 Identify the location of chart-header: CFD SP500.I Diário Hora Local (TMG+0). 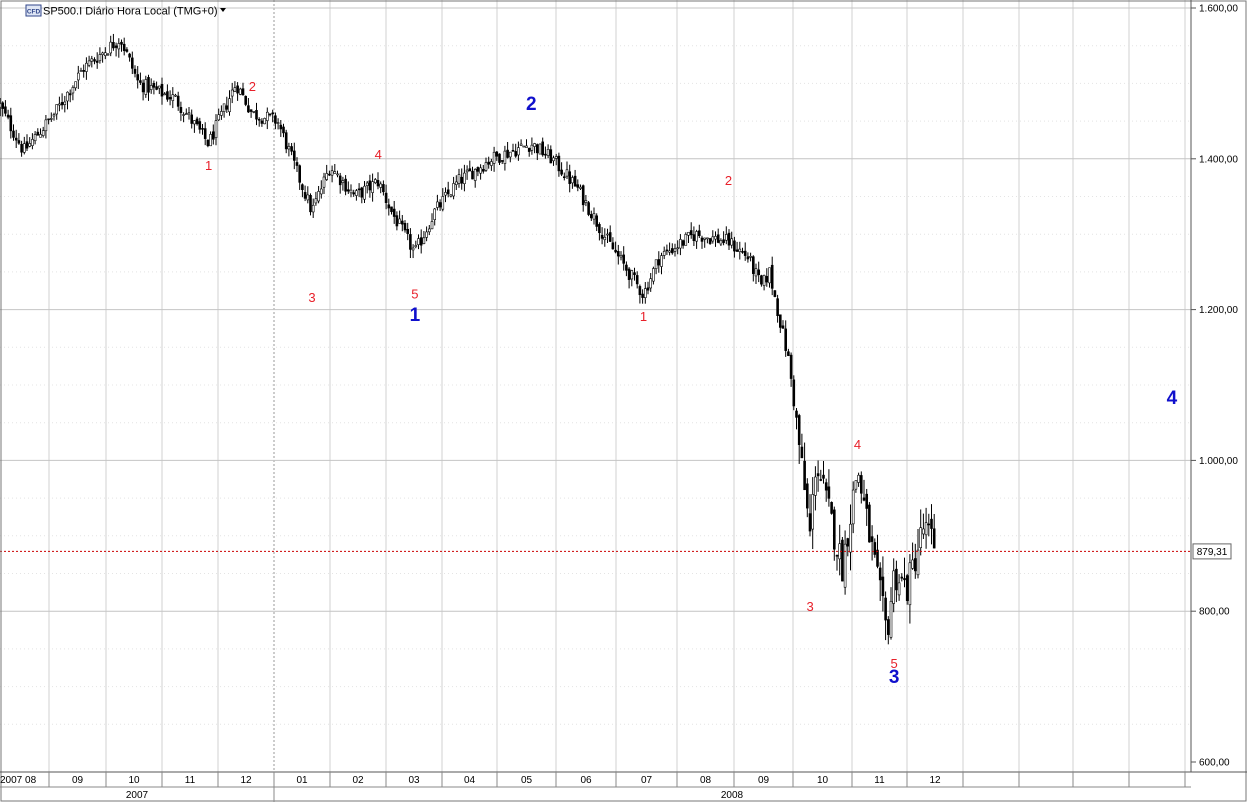
(125, 11).